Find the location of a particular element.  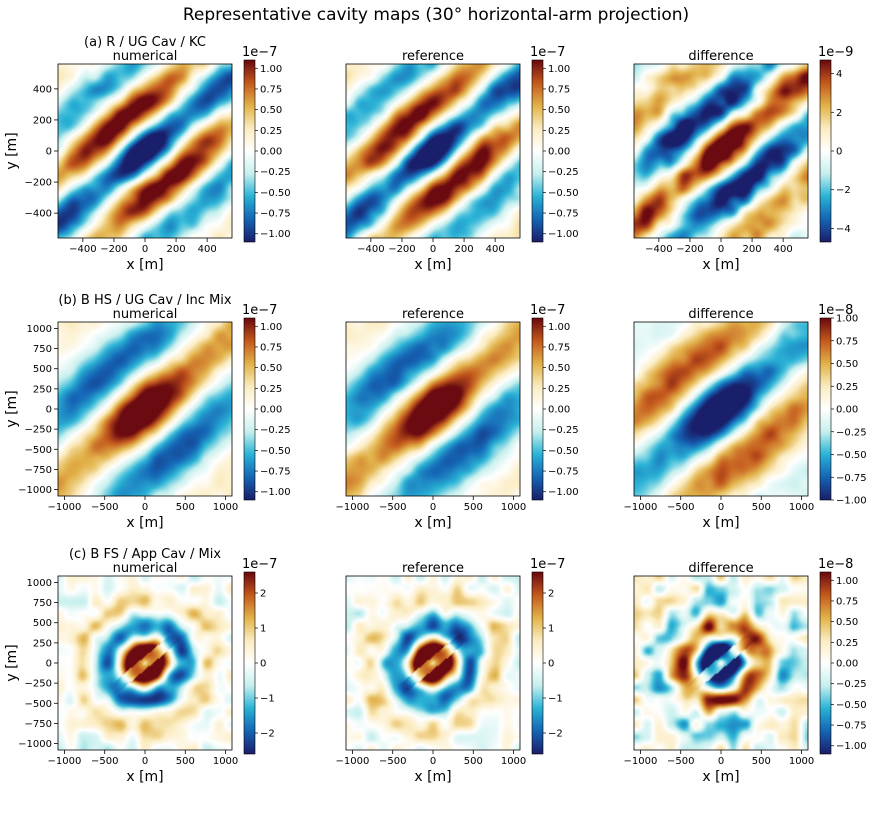

x-tick-label: −200 is located at coordinates (401, 249).